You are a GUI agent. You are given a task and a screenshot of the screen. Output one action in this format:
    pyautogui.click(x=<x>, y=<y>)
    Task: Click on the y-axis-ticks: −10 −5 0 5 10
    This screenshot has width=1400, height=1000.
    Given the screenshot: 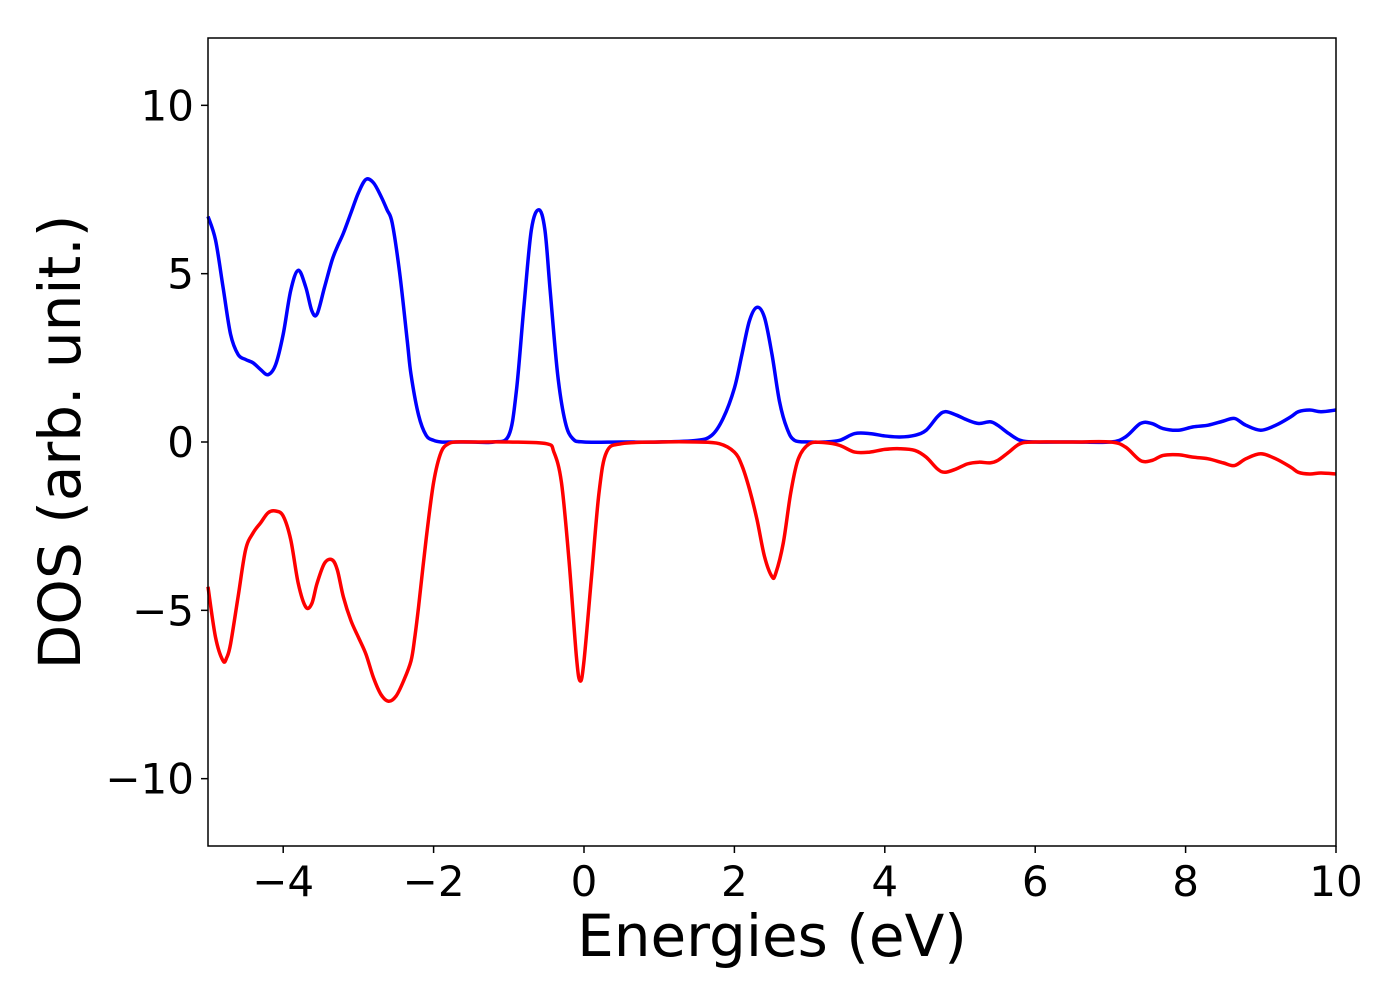 What is the action you would take?
    pyautogui.click(x=156, y=442)
    